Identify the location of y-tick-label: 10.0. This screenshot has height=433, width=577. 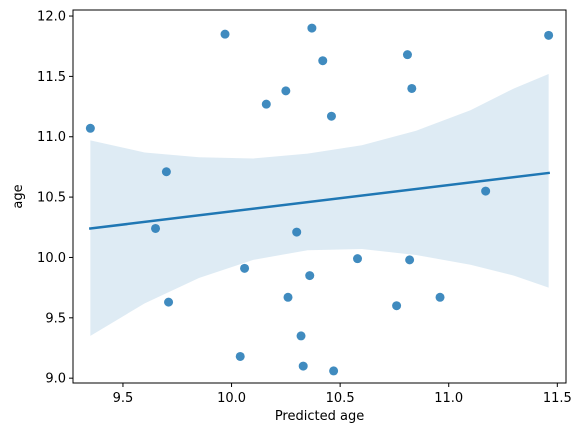
(51, 258).